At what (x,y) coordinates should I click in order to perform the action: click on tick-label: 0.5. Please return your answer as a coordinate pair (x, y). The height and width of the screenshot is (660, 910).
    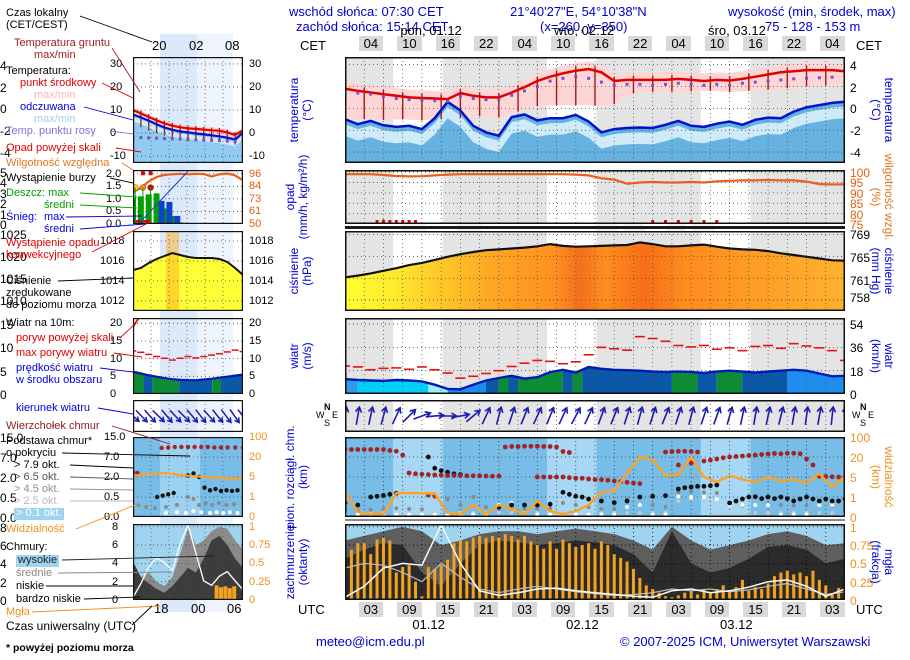
    Looking at the image, I should click on (8, 498).